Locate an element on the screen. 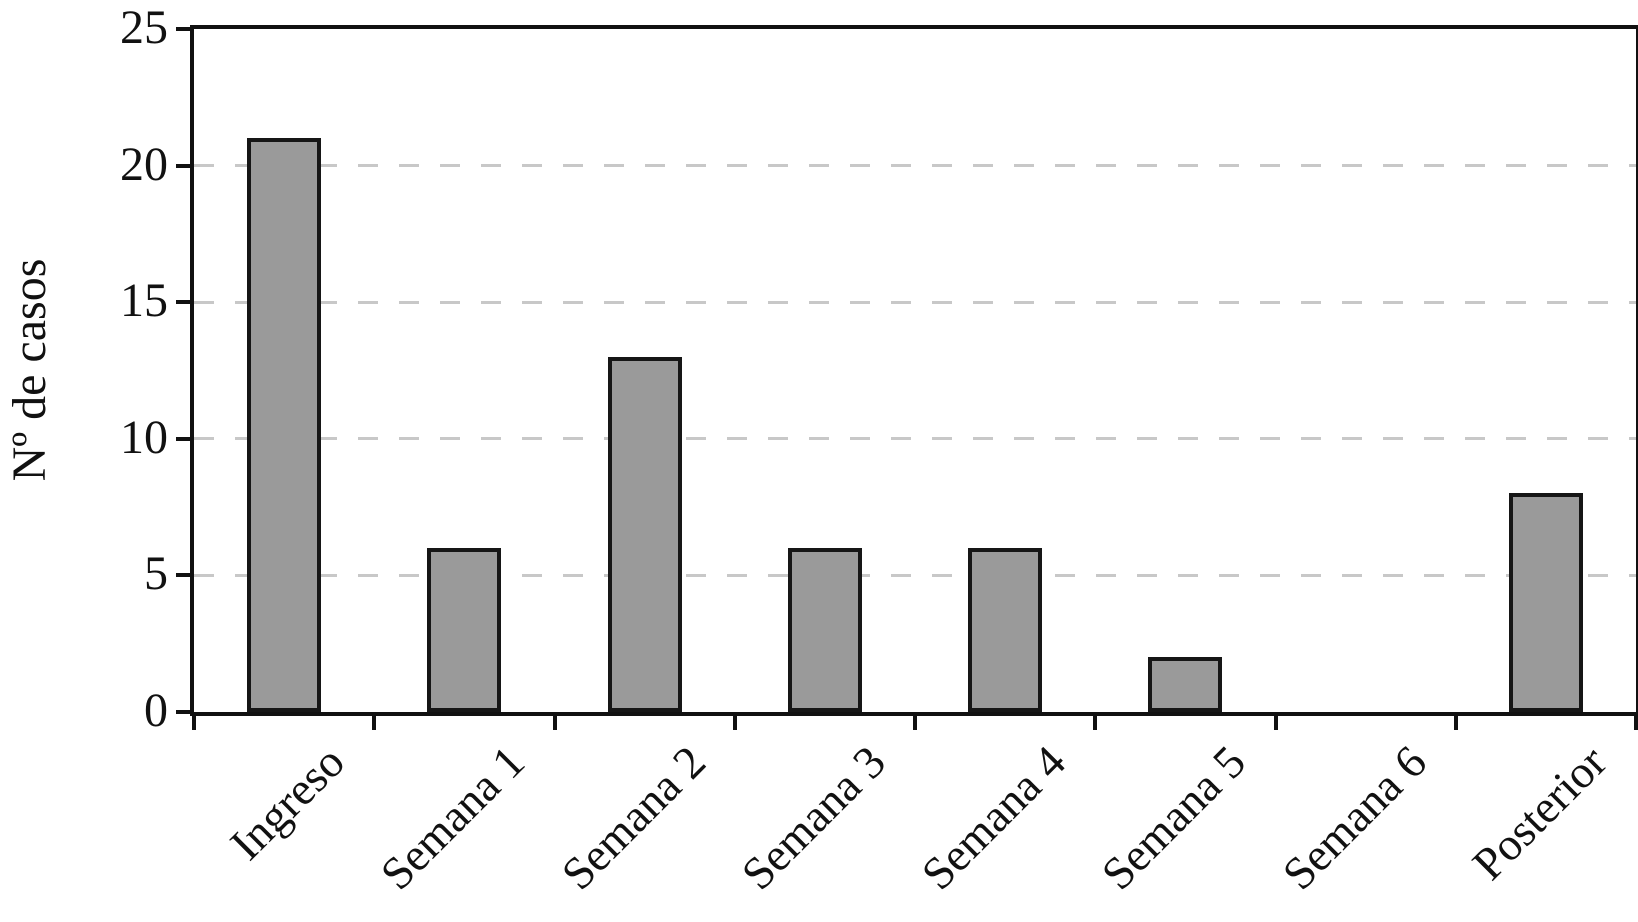 The height and width of the screenshot is (922, 1638). y-tick-label-5: 5 is located at coordinates (156, 574).